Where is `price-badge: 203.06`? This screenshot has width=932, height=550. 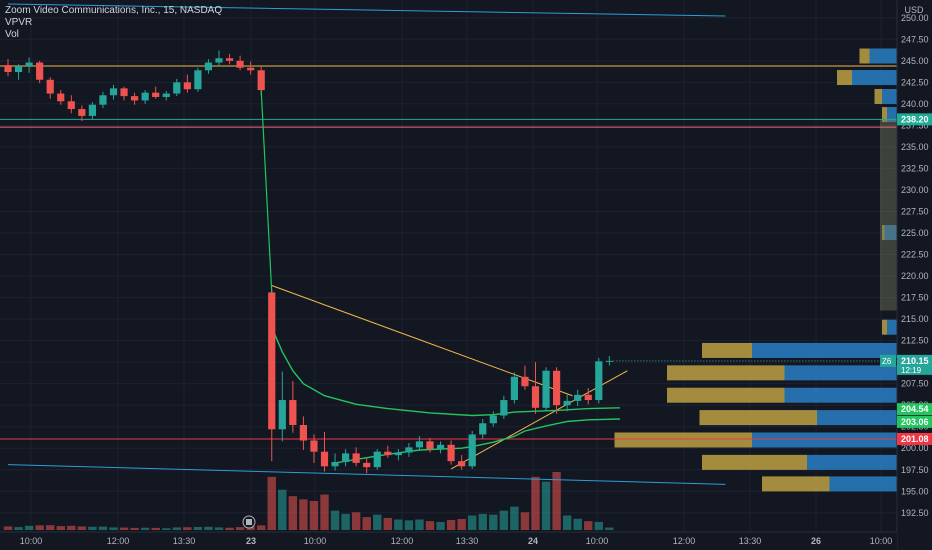 price-badge: 203.06 is located at coordinates (914, 421).